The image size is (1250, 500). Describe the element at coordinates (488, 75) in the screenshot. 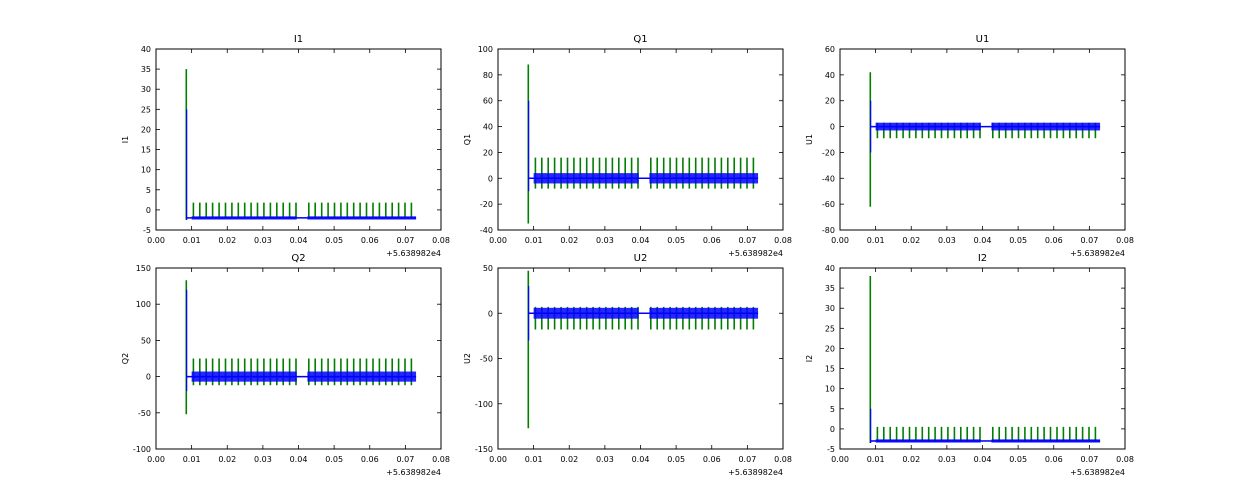

I see `y-tick-label: 80` at that location.